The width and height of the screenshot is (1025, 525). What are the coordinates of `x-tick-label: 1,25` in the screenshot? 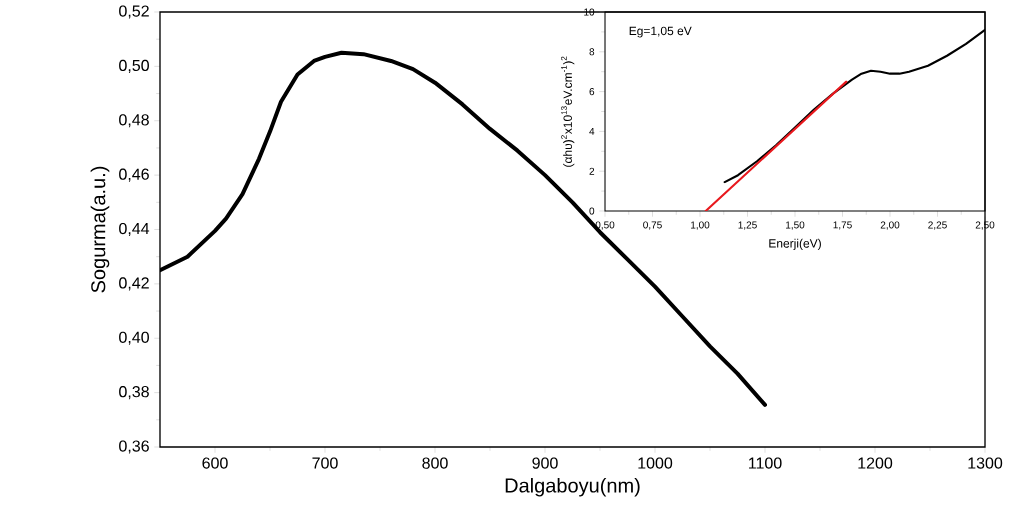 It's located at (747, 225).